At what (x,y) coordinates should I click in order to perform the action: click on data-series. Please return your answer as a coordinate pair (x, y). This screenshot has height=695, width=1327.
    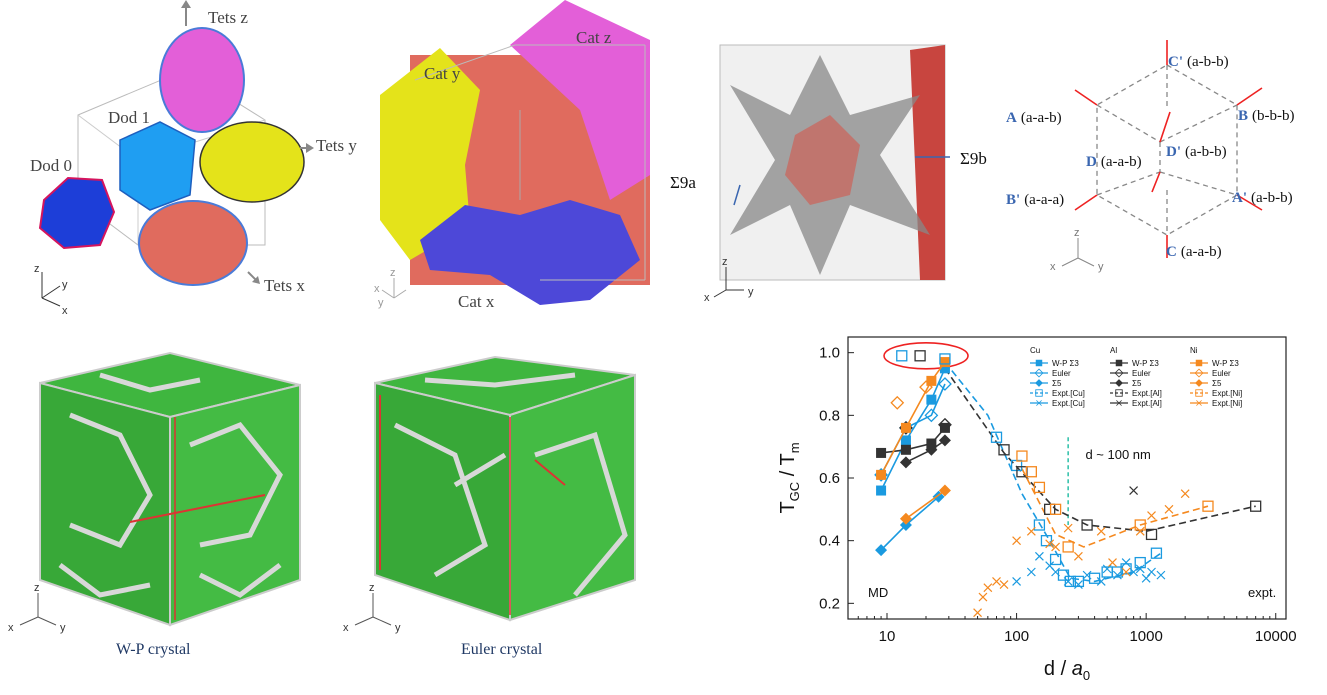
    Looking at the image, I should click on (1068, 484).